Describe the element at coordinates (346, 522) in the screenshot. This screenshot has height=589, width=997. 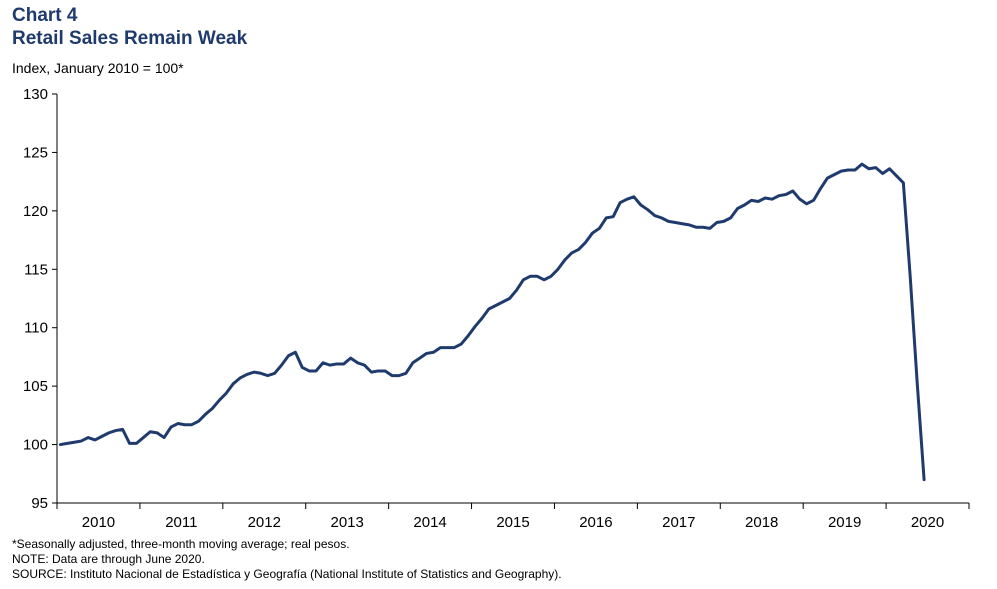
I see `x-tick-label: 2013` at that location.